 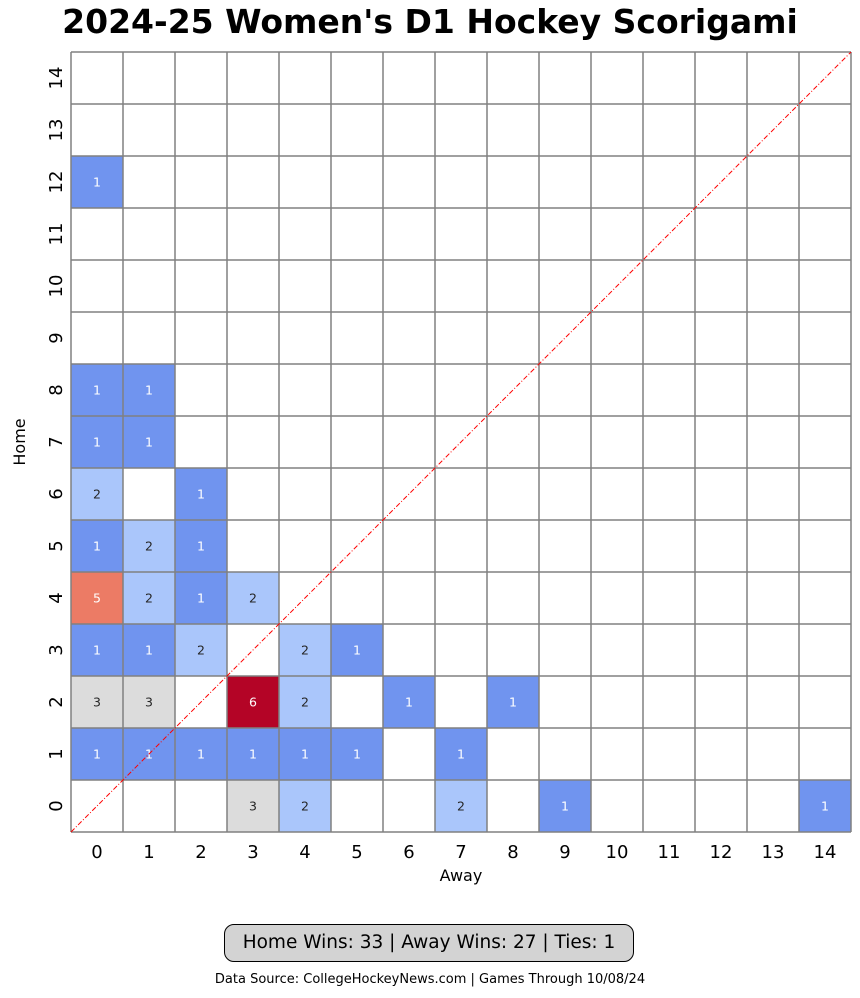 I want to click on x-tick-label: 3, so click(x=252, y=852).